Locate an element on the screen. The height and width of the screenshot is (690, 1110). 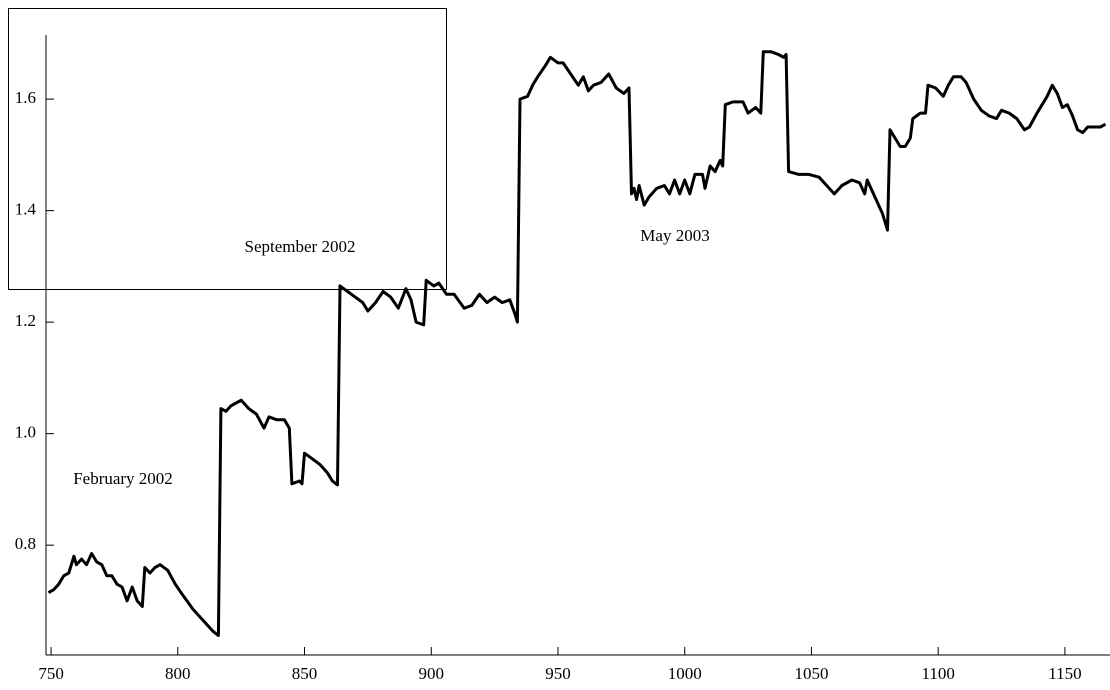
x-tick-label: 900 is located at coordinates (432, 673).